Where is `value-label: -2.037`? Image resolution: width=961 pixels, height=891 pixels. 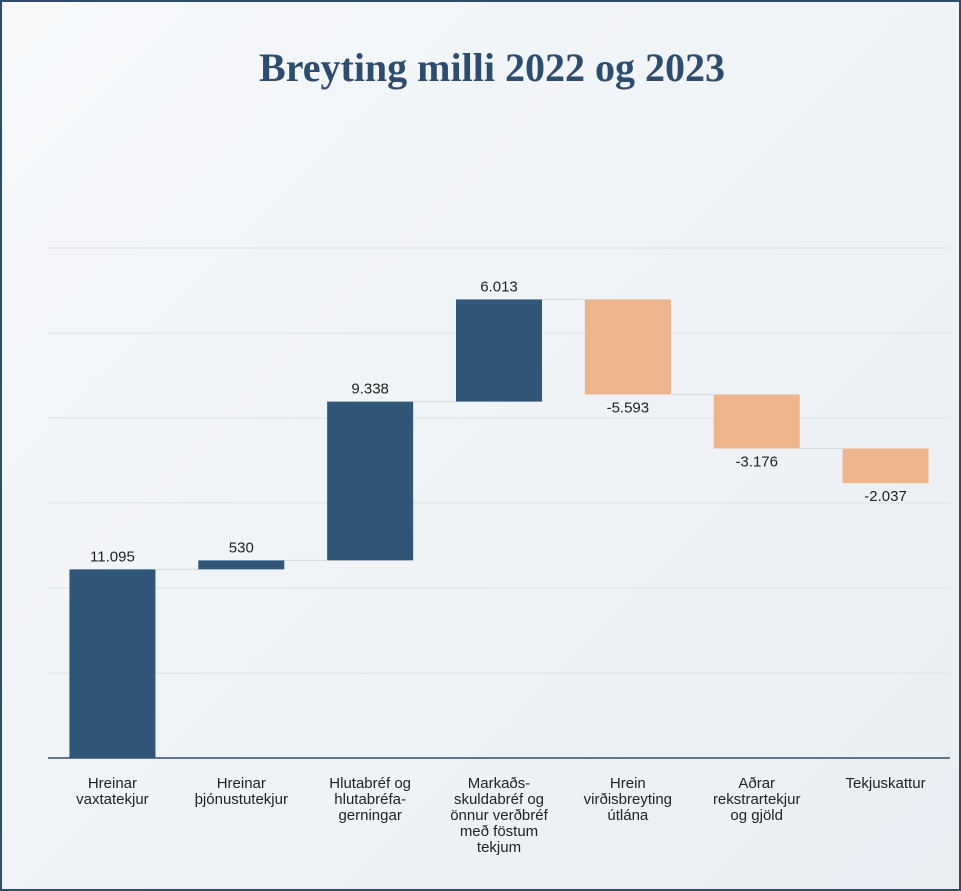 value-label: -2.037 is located at coordinates (885, 496).